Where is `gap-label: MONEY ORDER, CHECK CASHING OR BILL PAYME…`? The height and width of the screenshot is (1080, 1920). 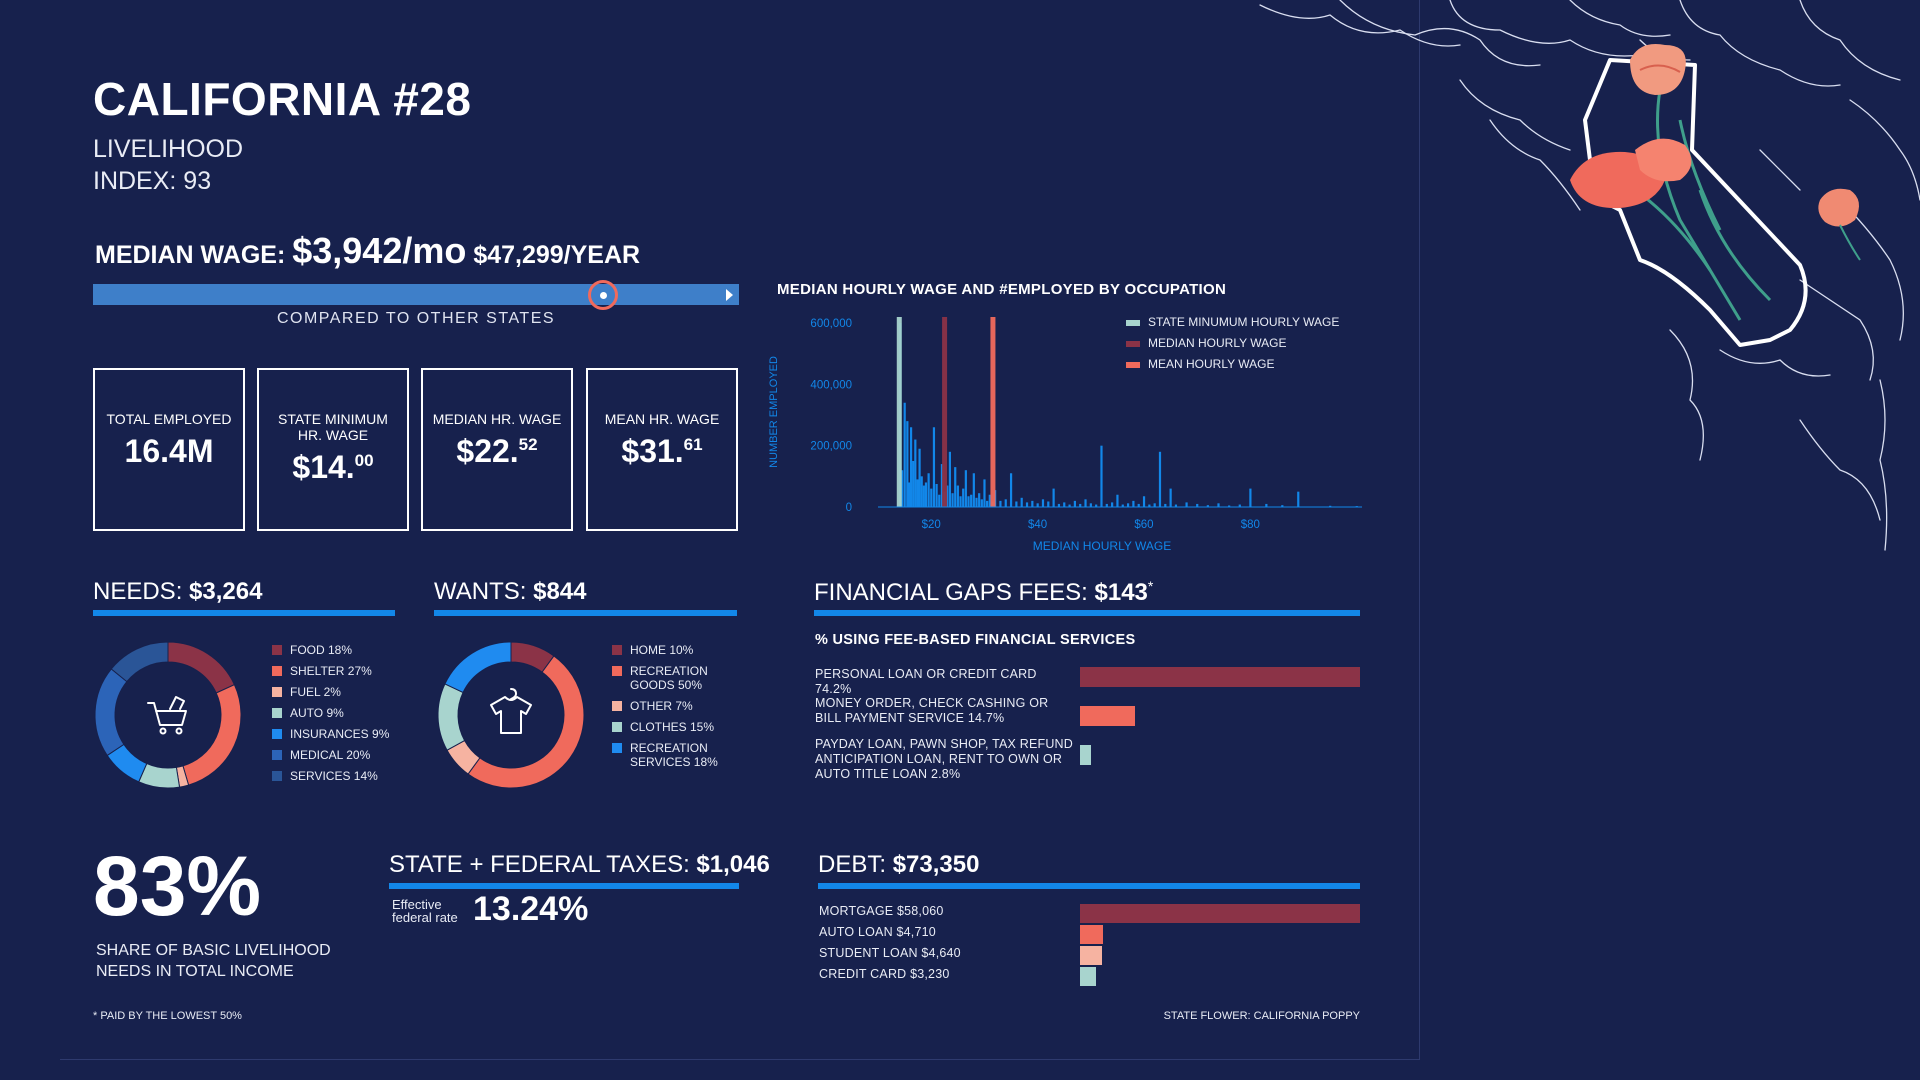 gap-label: MONEY ORDER, CHECK CASHING OR BILL PAYME… is located at coordinates (932, 710).